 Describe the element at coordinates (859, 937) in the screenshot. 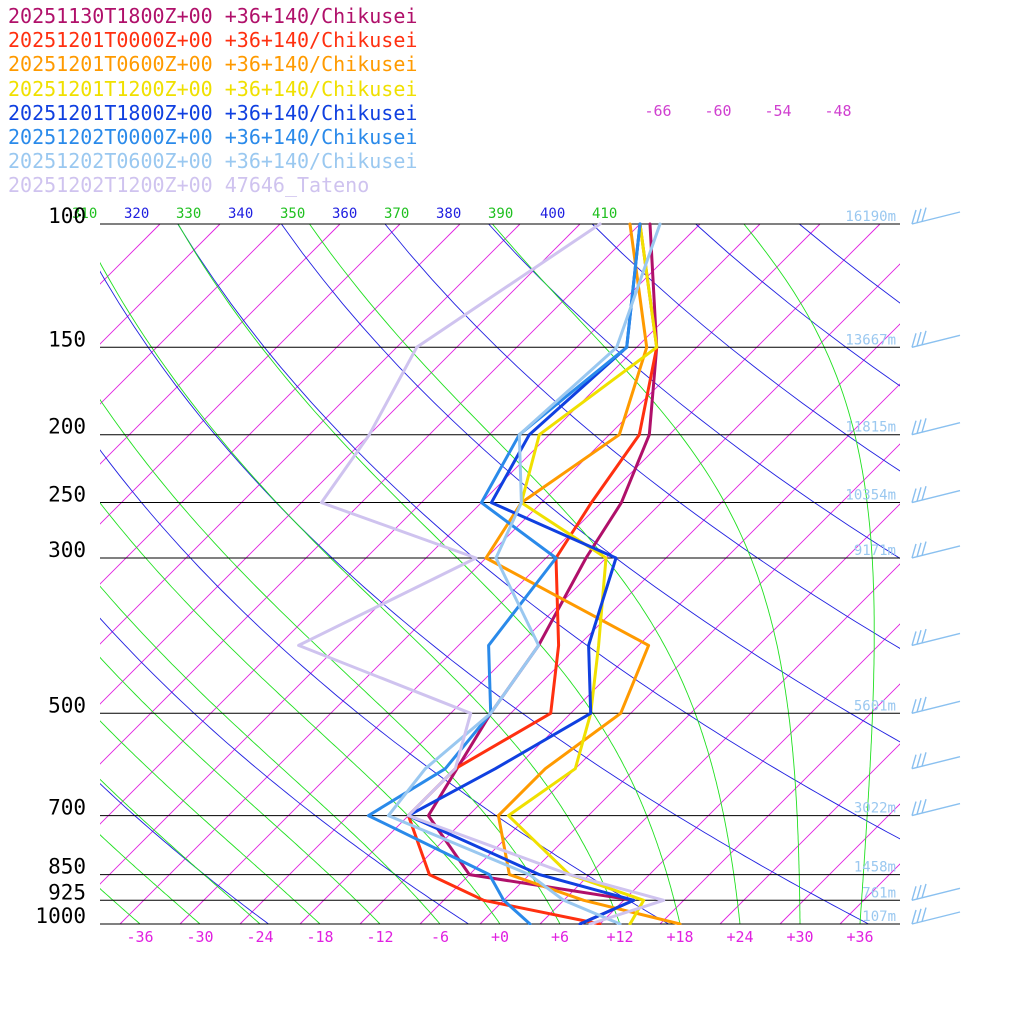

I see `temperature-tick-label: +36` at that location.